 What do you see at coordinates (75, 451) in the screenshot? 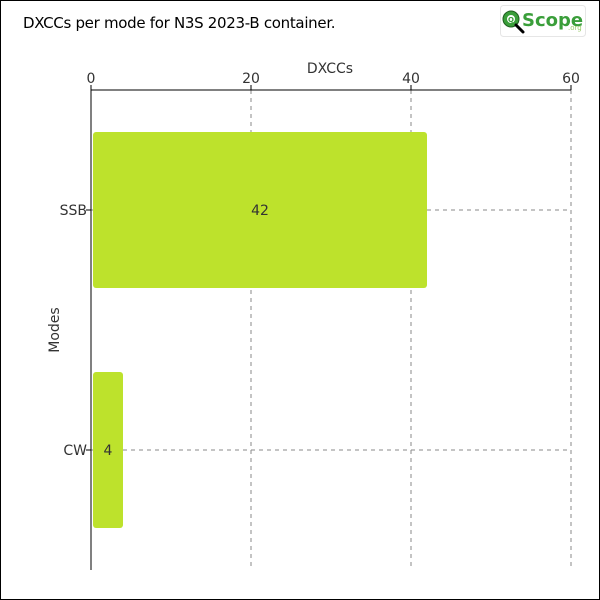
I see `category-label: CW` at bounding box center [75, 451].